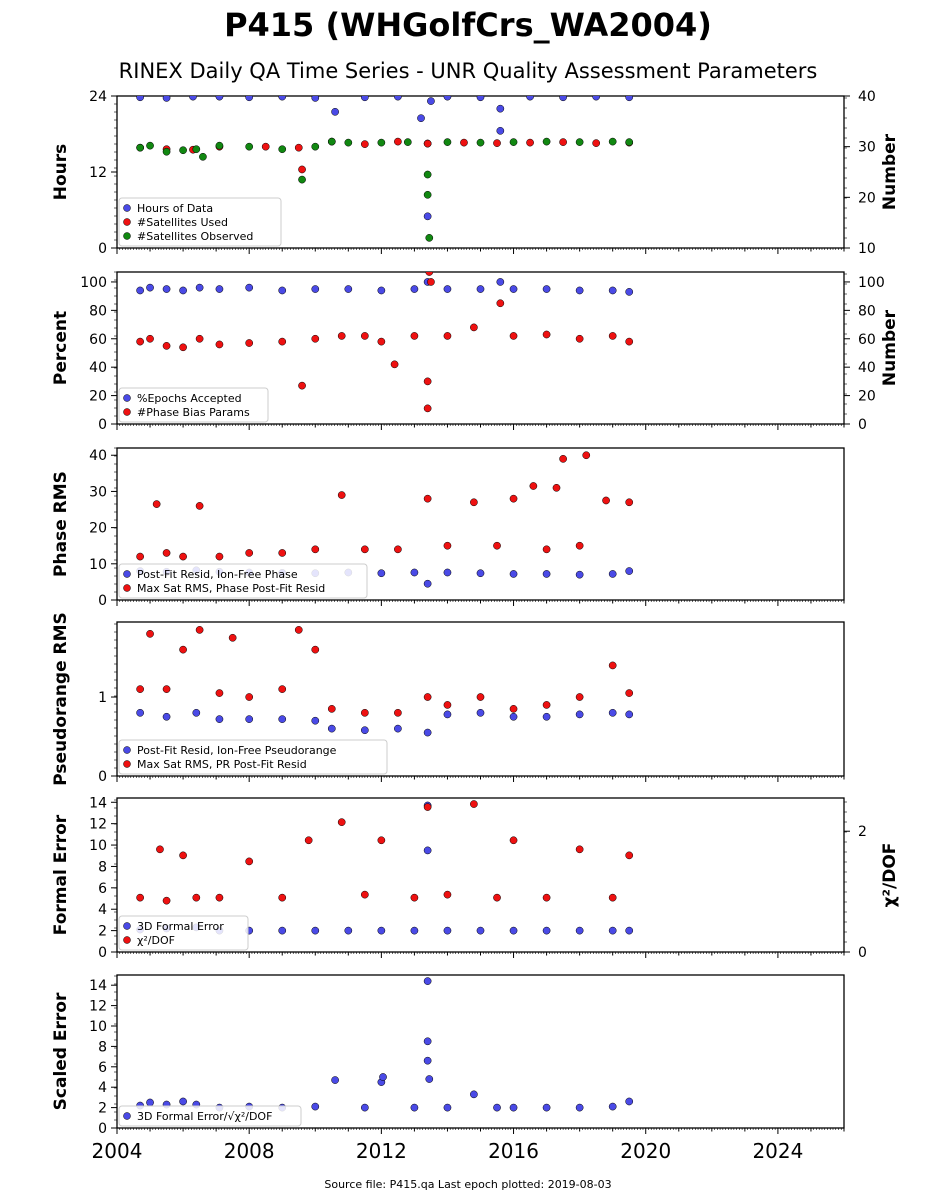  Describe the element at coordinates (862, 832) in the screenshot. I see `formal_error-right-tick-label: 2` at that location.